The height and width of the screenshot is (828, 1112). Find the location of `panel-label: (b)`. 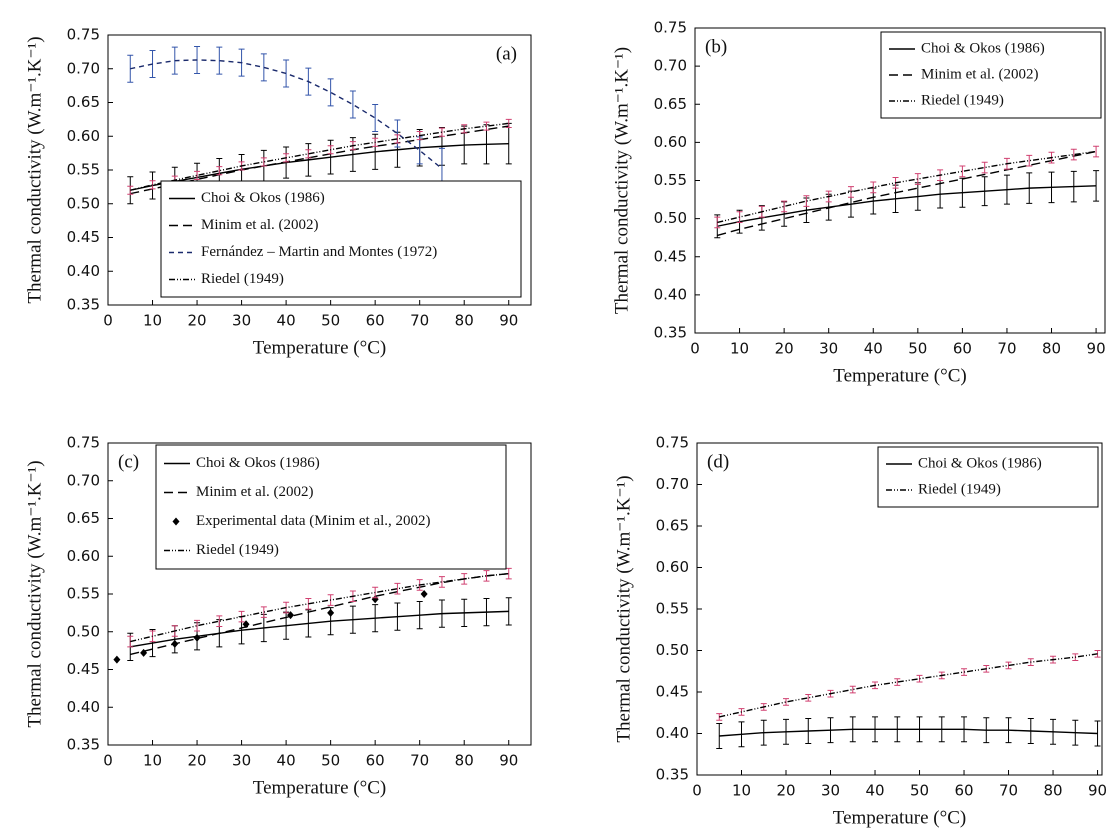

panel-label: (b) is located at coordinates (716, 46).